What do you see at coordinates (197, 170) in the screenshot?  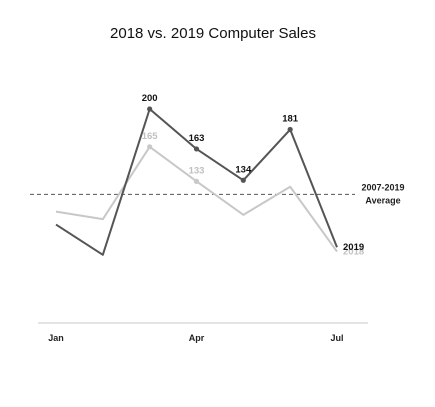 I see `data-label-2018-Apr: 133` at bounding box center [197, 170].